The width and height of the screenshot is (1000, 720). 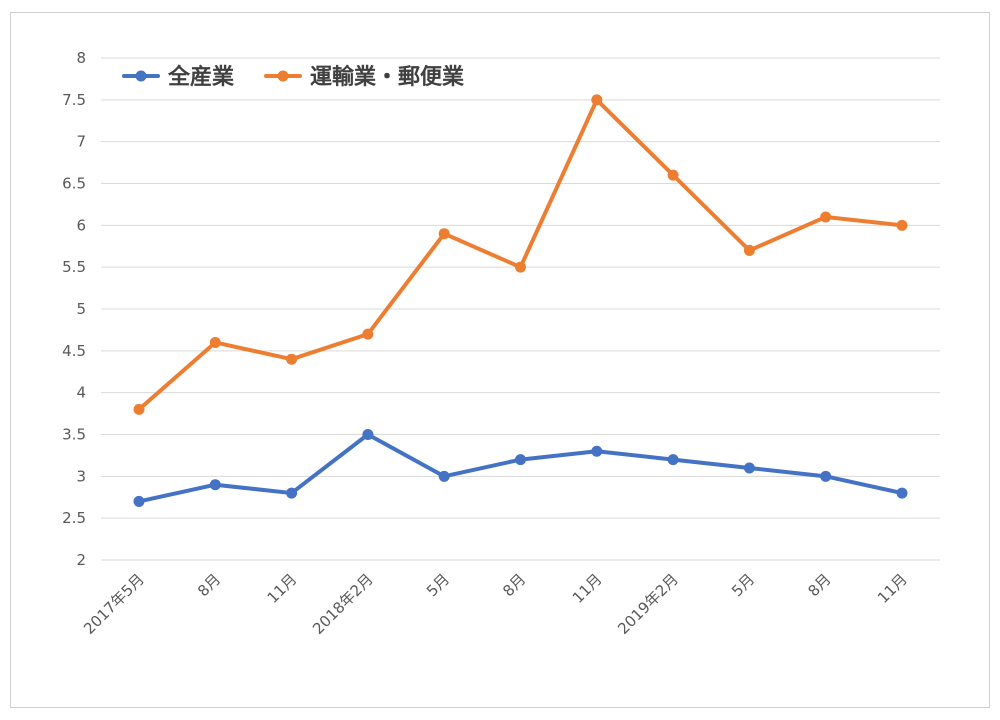 I want to click on y-tick-label: 3, so click(x=81, y=476).